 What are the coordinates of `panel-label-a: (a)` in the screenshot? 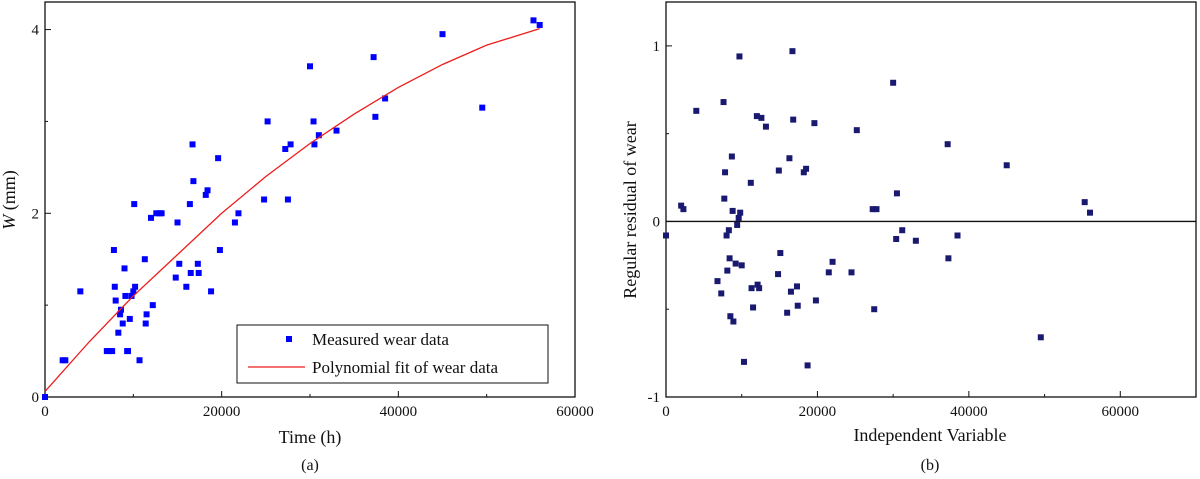 It's located at (310, 465).